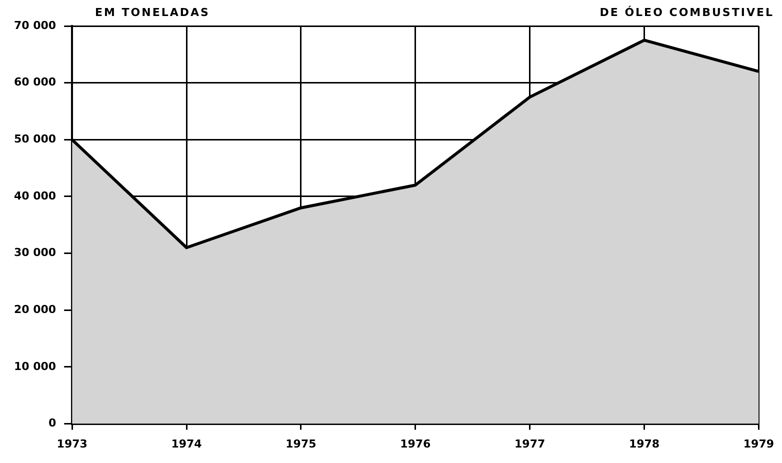  Describe the element at coordinates (35, 25) in the screenshot. I see `y-tick-label: 70 000` at that location.